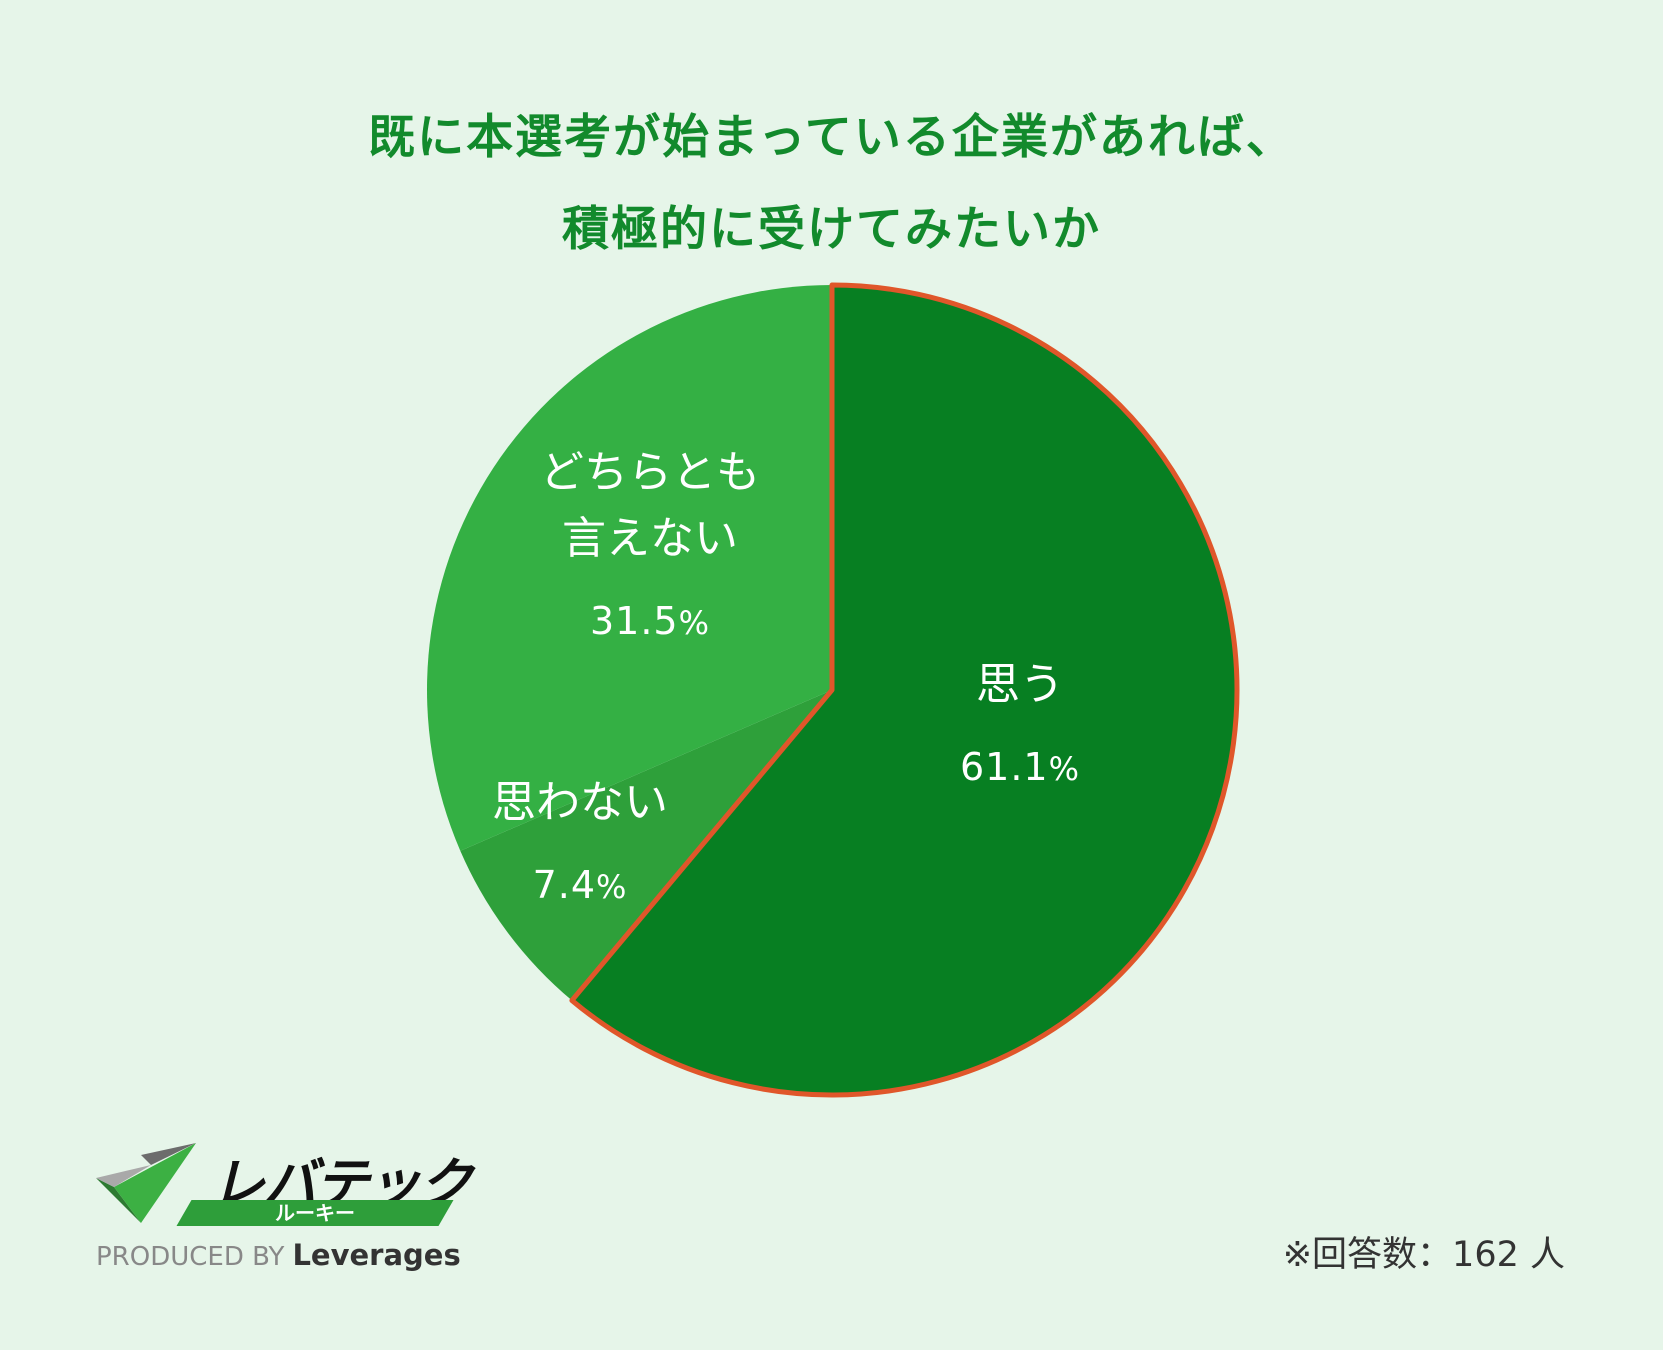 The height and width of the screenshot is (1350, 1663). What do you see at coordinates (1423, 1255) in the screenshot?
I see `respondent-count-note: ※回答数：162 人` at bounding box center [1423, 1255].